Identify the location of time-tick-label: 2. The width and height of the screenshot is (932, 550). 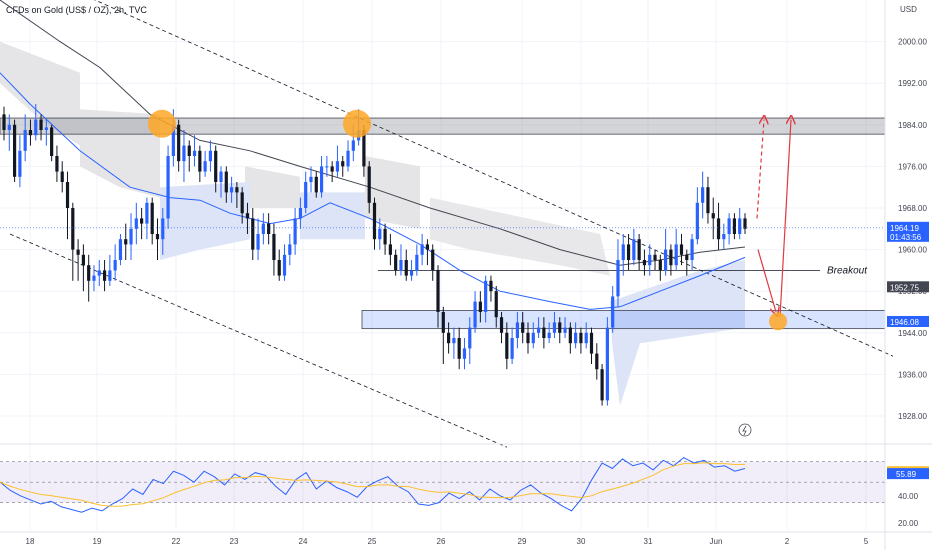
(787, 541).